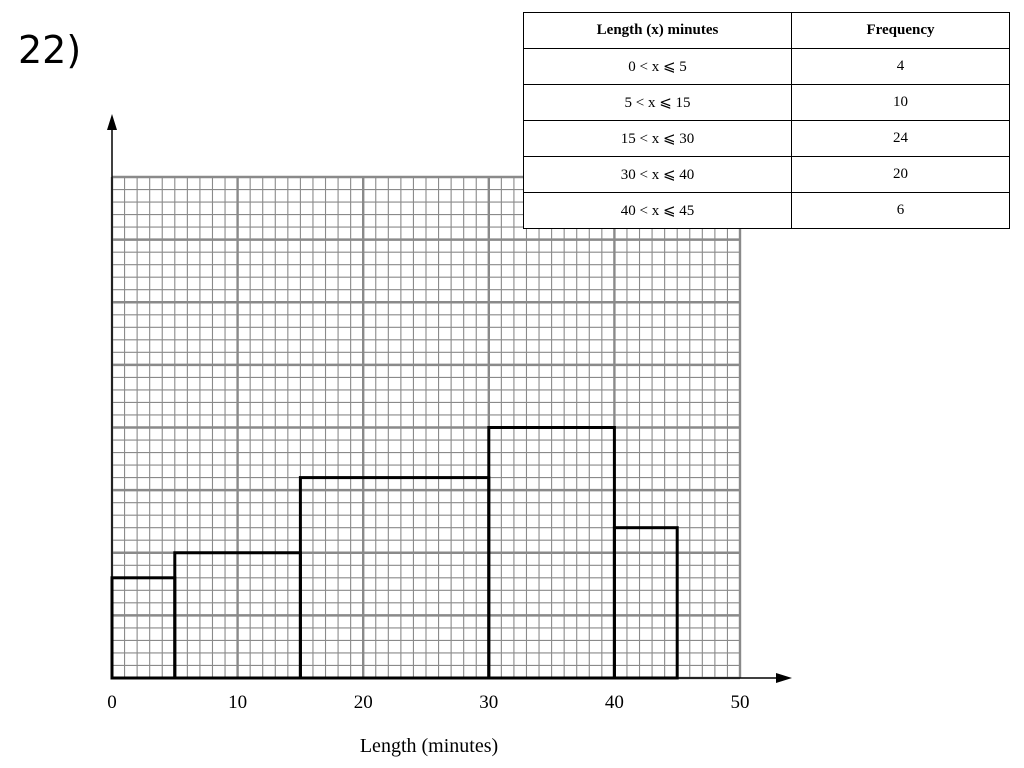  What do you see at coordinates (784, 678) in the screenshot?
I see `x-axis-arrow` at bounding box center [784, 678].